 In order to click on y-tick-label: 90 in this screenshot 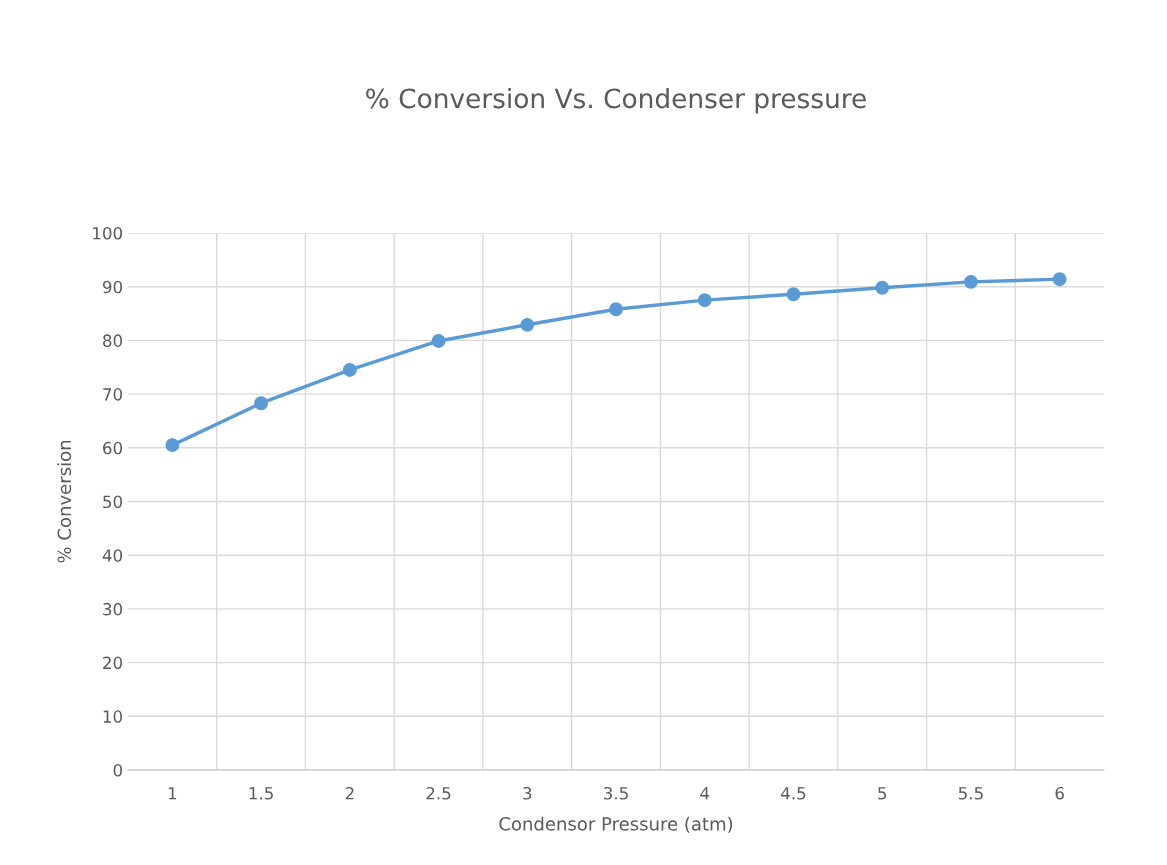, I will do `click(112, 287)`.